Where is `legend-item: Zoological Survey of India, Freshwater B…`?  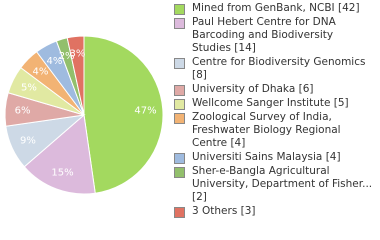 legend-item: Zoological Survey of India, Freshwater B… is located at coordinates (274, 130).